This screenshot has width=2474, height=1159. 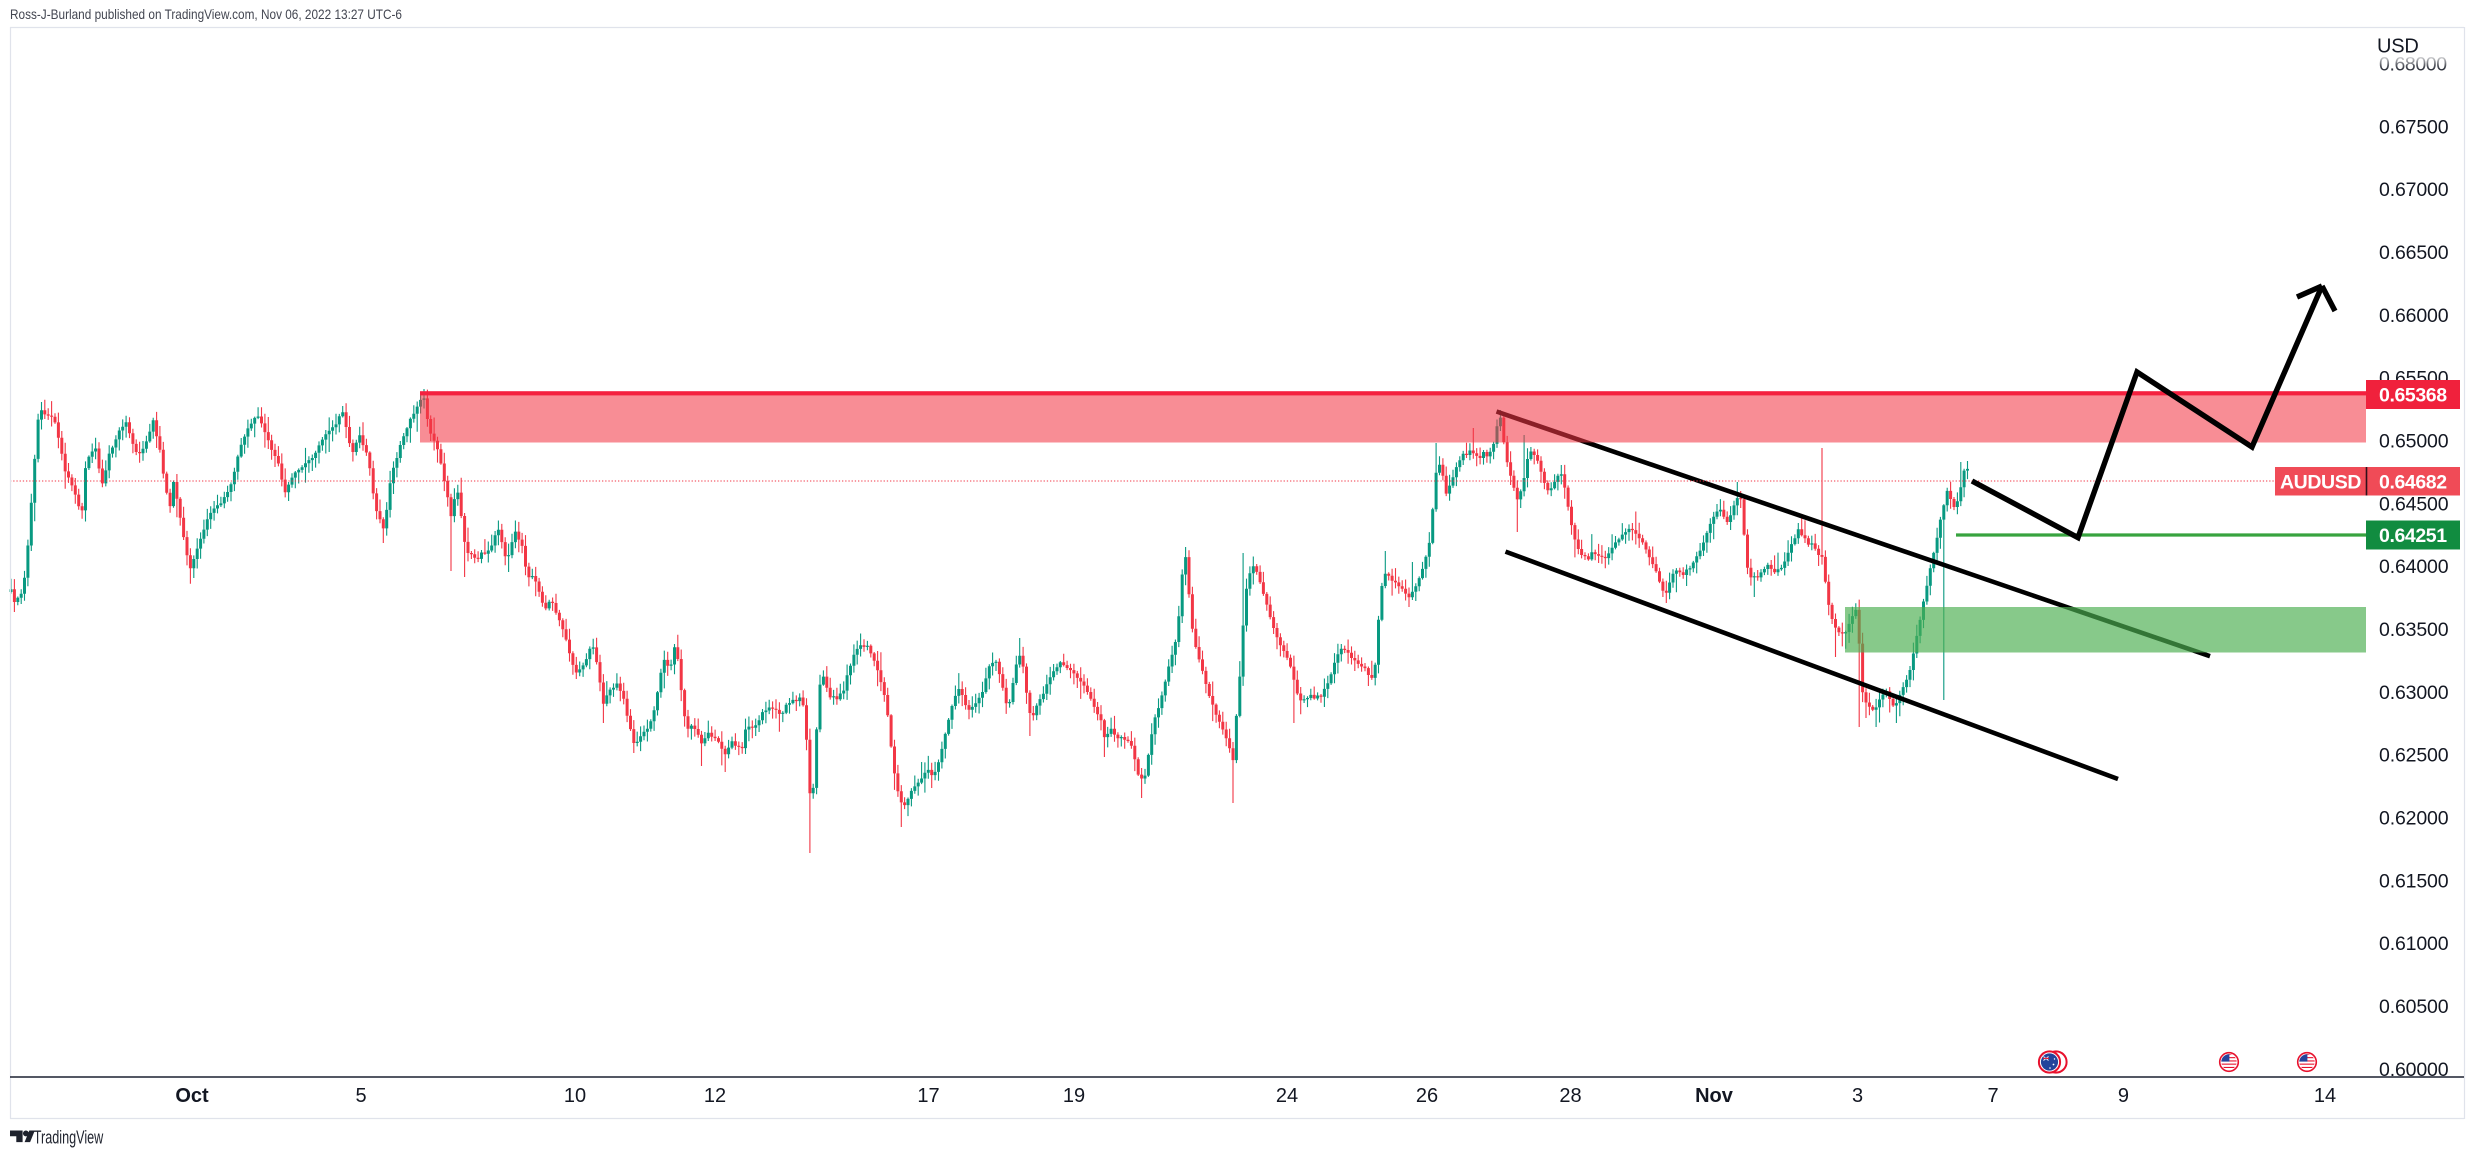 What do you see at coordinates (2414, 442) in the screenshot?
I see `svg-text: 0.65000` at bounding box center [2414, 442].